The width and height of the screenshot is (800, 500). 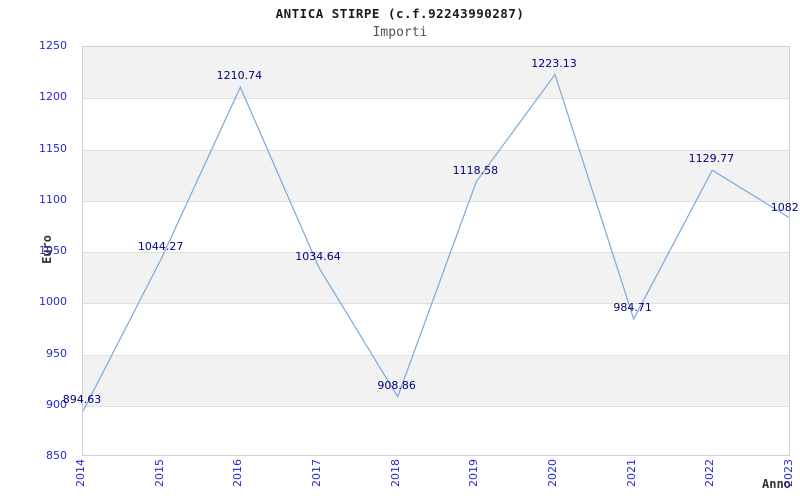 I want to click on data-label: 1034.64, so click(x=318, y=256).